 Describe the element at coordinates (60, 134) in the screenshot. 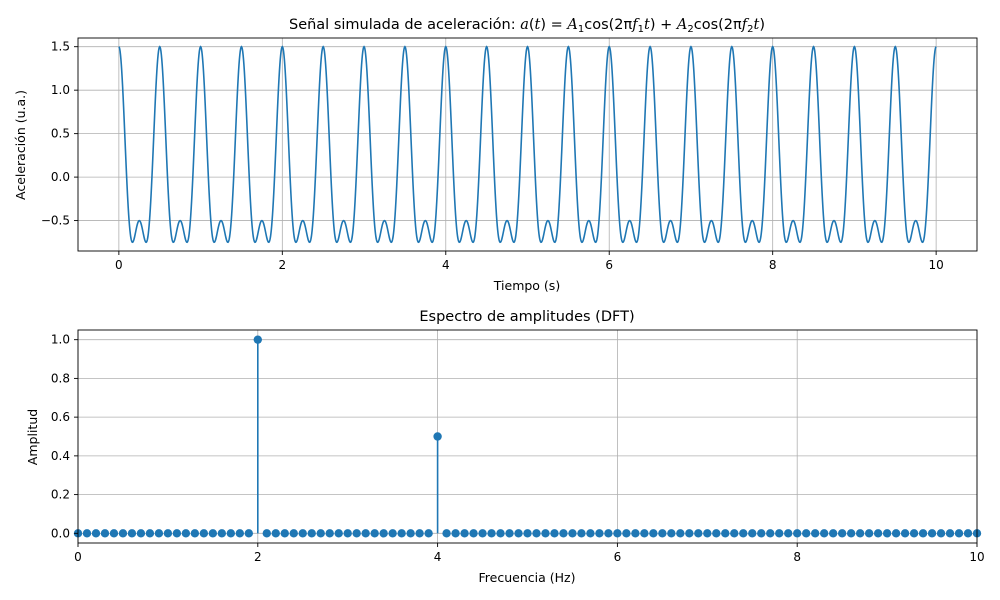

I see `time-plot-ytick-label: 0.5` at that location.